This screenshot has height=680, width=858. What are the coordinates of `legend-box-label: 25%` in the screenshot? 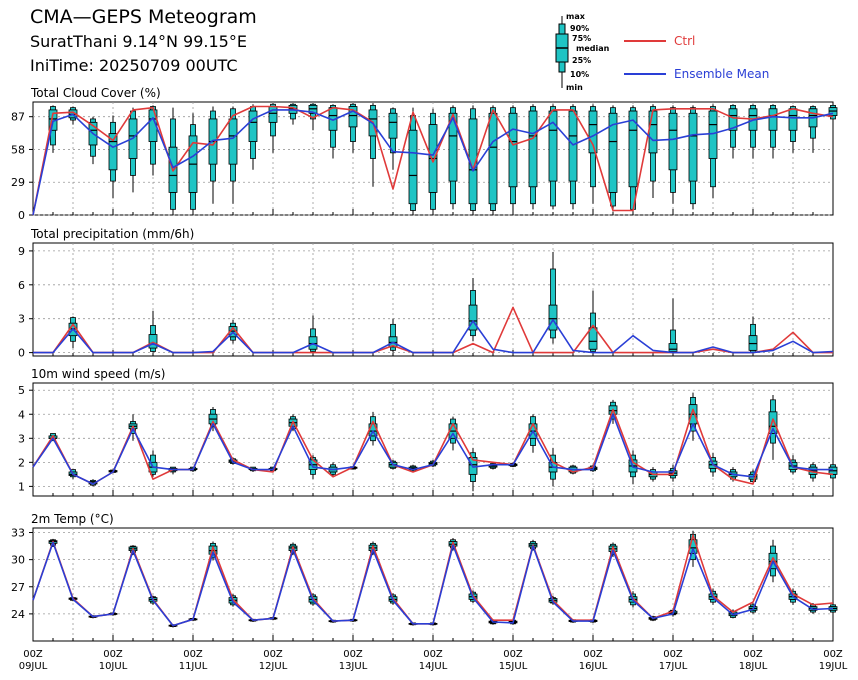 It's located at (581, 60).